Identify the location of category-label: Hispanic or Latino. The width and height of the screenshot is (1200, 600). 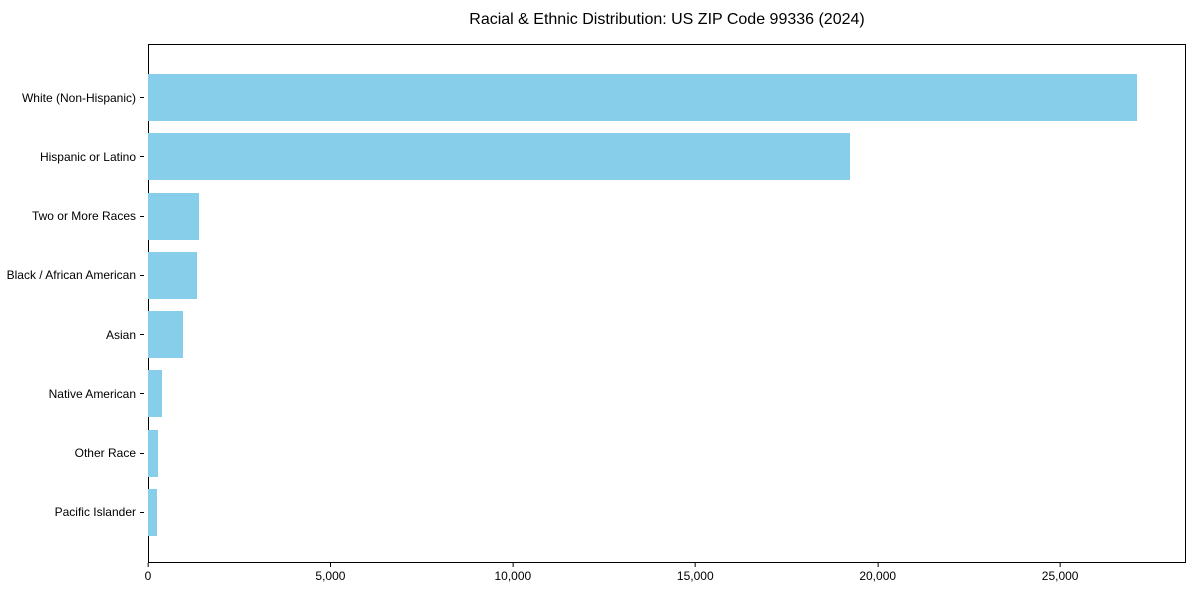
(87, 156).